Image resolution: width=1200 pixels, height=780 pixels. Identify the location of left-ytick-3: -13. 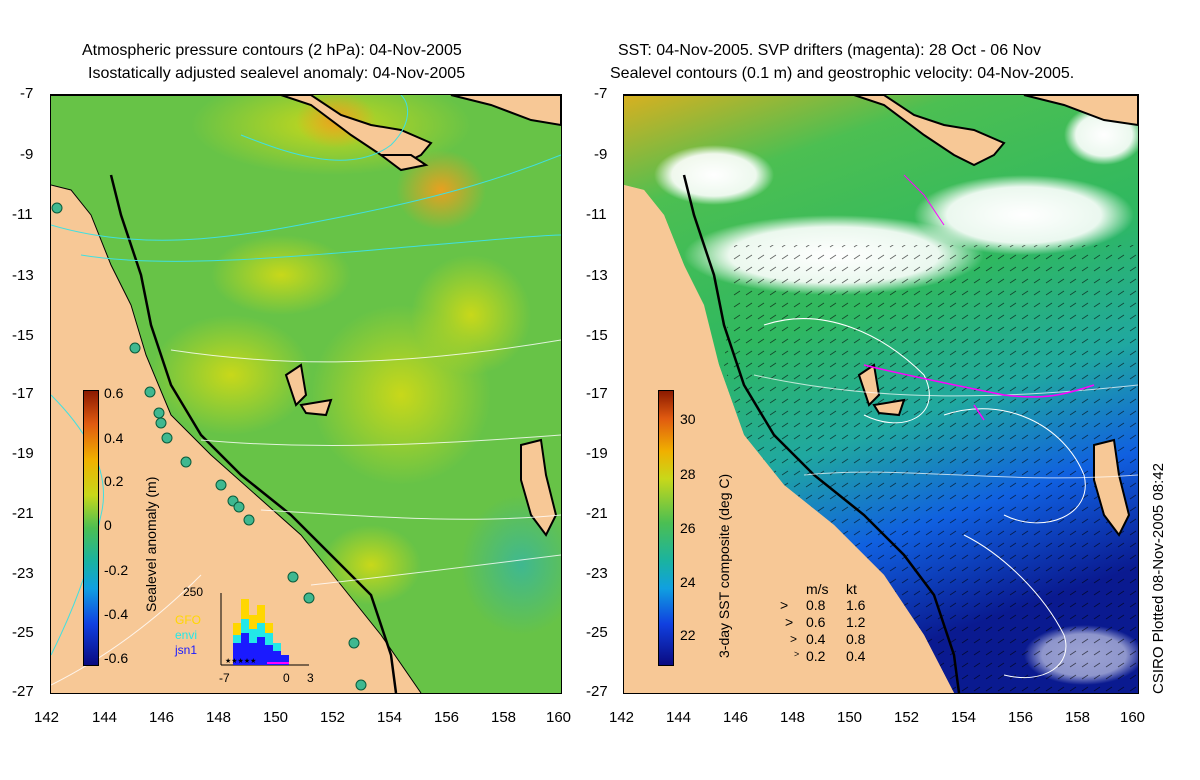
(23, 275).